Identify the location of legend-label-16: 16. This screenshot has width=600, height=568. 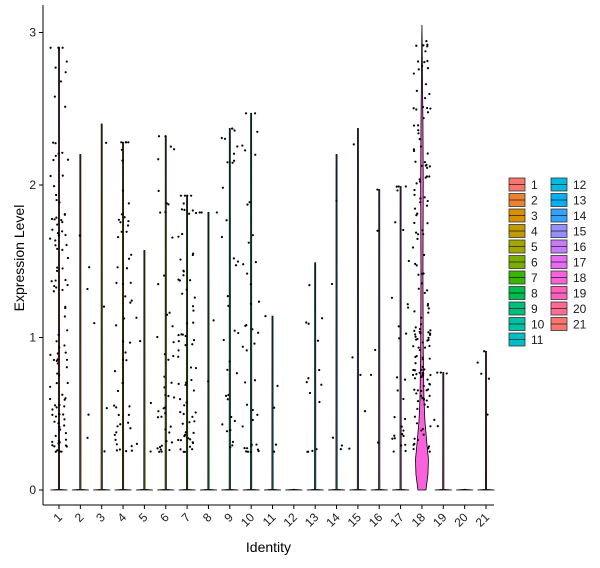
(580, 247).